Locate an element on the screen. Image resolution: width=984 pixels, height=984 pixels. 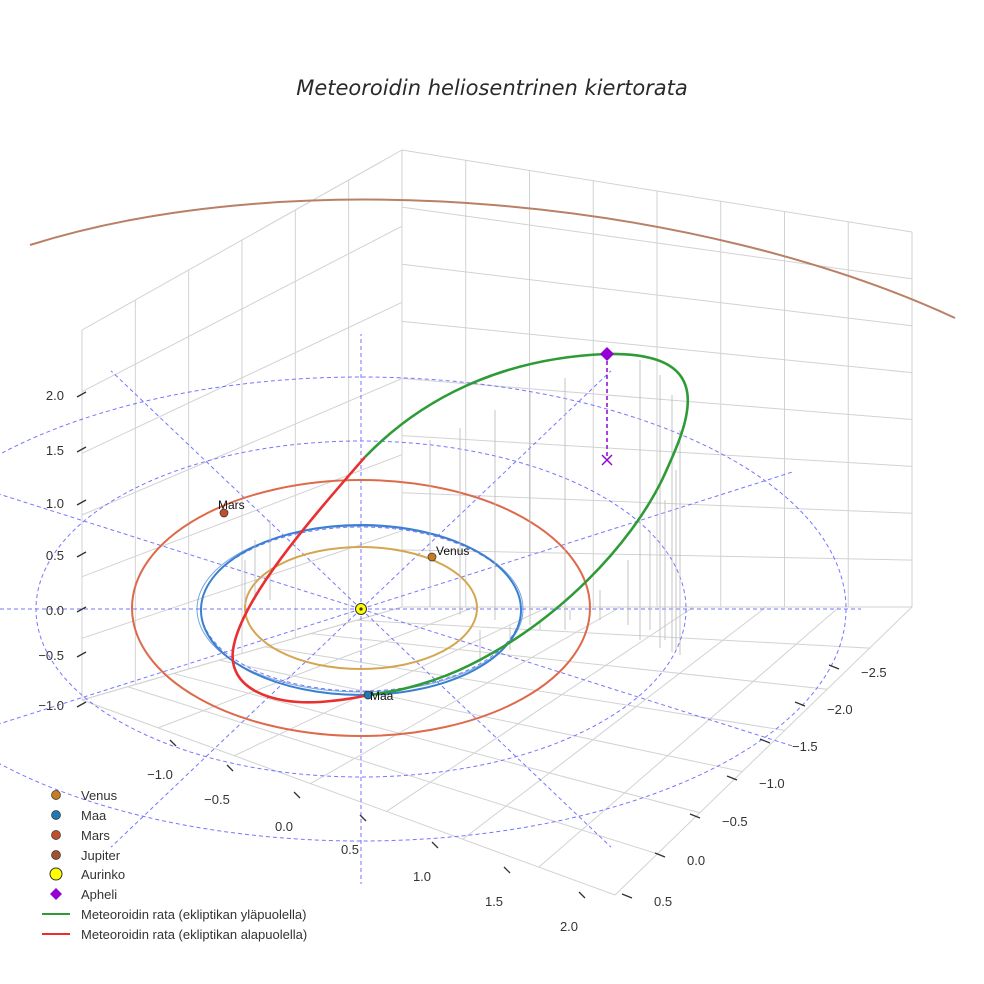
mars-label: Mars is located at coordinates (231, 505).